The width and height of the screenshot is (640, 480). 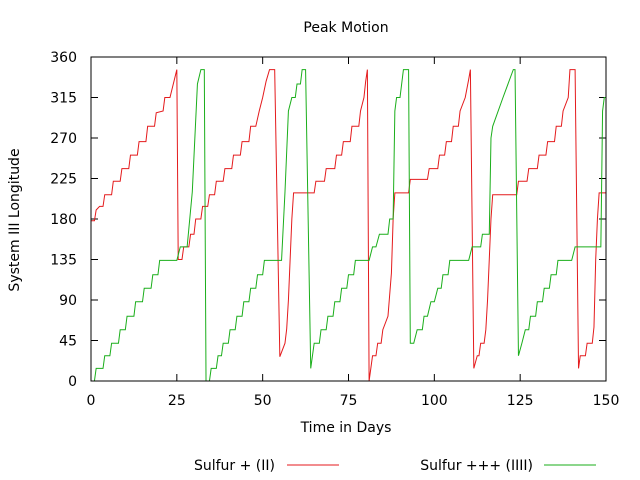 I want to click on x-tick-label: 150, so click(x=606, y=401).